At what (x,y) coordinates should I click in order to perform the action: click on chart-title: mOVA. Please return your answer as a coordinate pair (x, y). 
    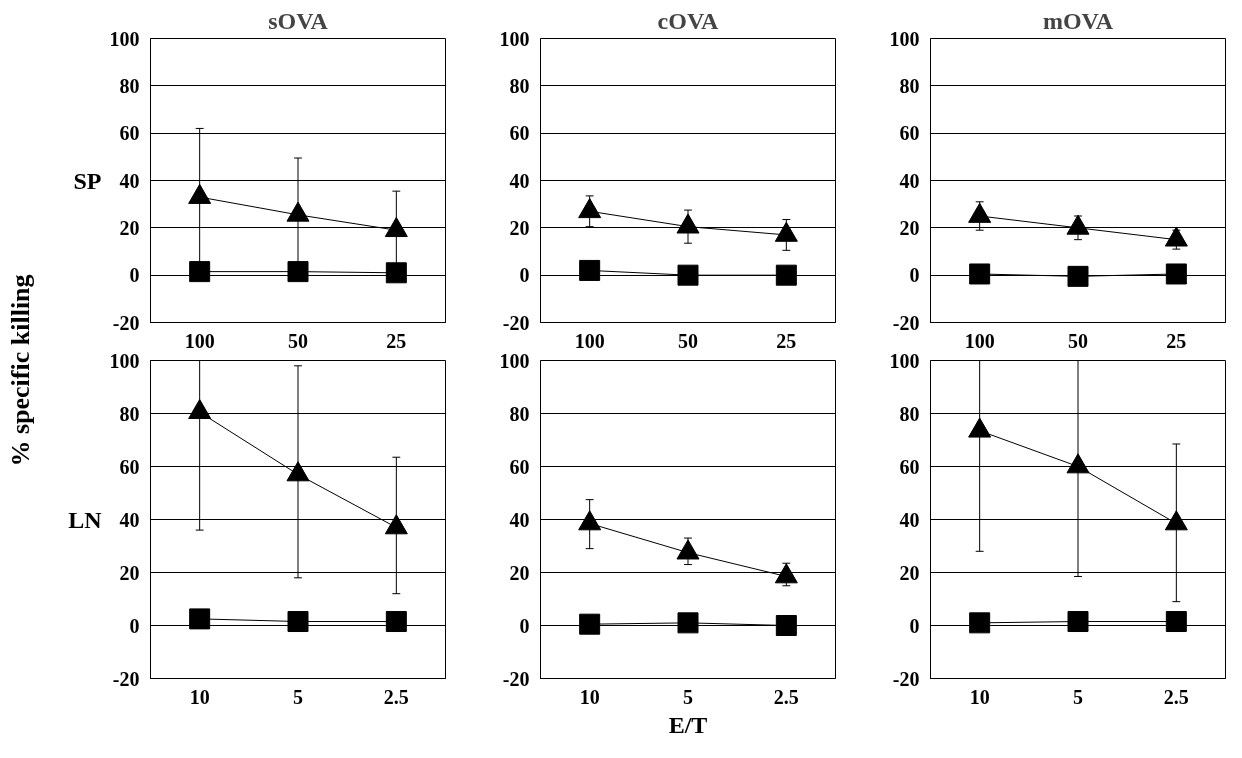
    Looking at the image, I should click on (1078, 20).